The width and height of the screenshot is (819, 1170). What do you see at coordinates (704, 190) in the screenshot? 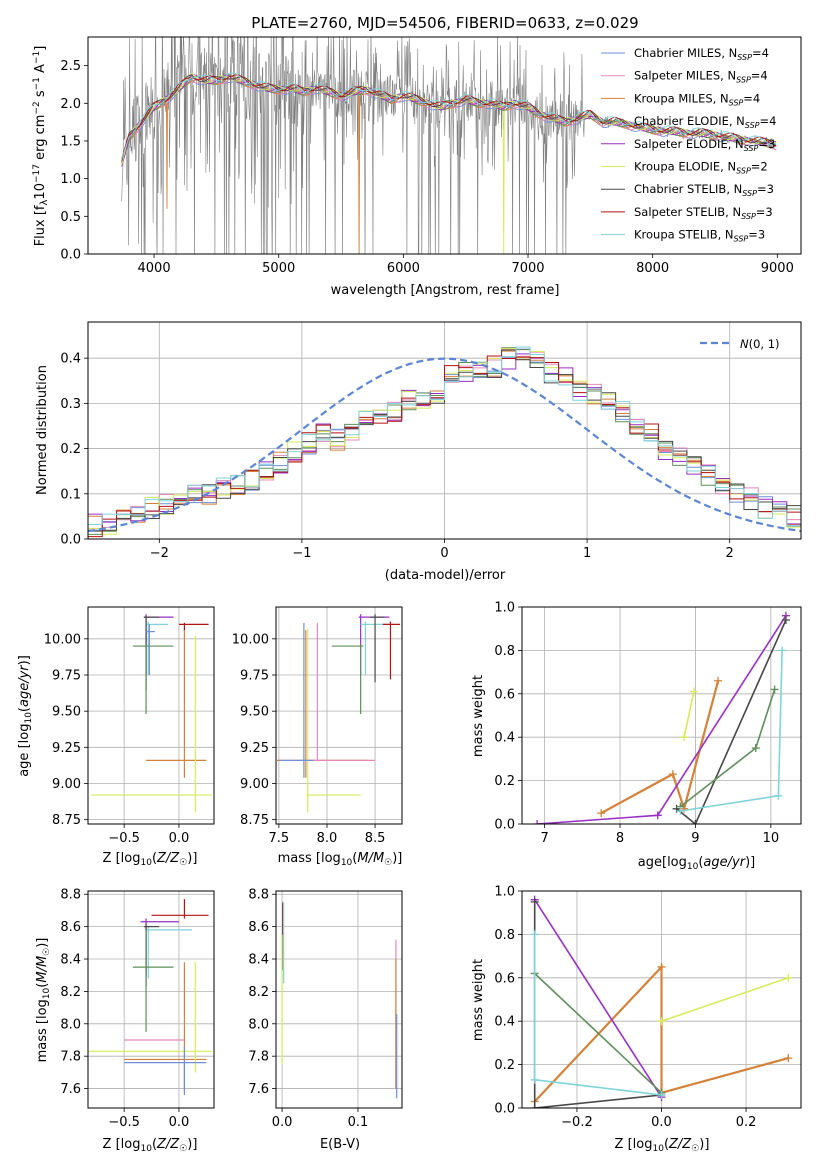
I see `legend-entry: Chabrier STELIB, NSSP=3` at bounding box center [704, 190].